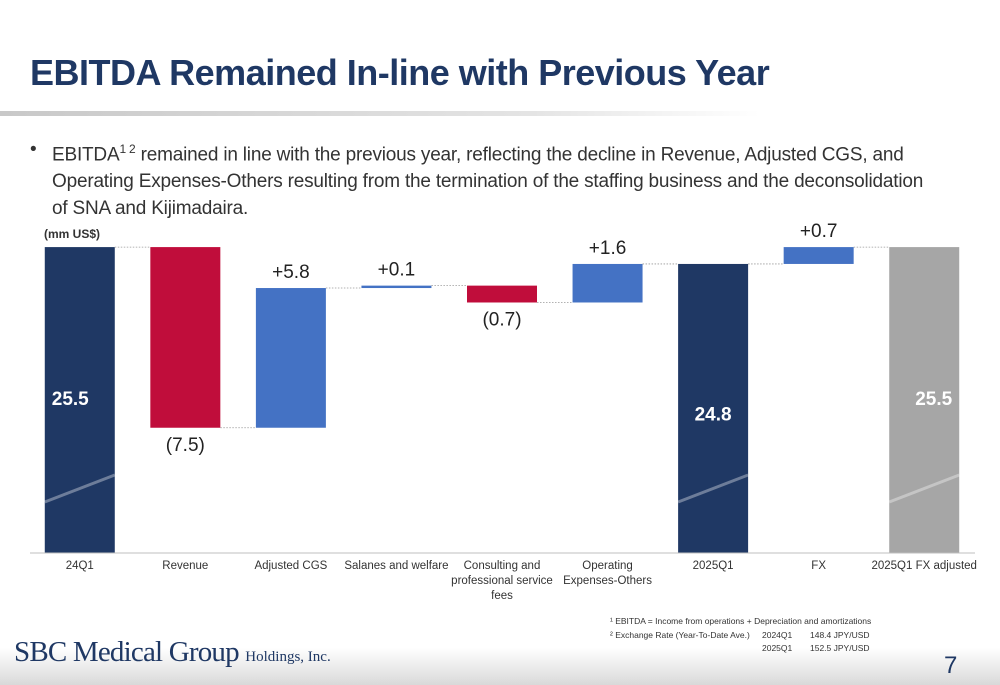 Image resolution: width=1000 pixels, height=685 pixels. Describe the element at coordinates (127, 149) in the screenshot. I see `bullet-sup: 1 2` at that location.